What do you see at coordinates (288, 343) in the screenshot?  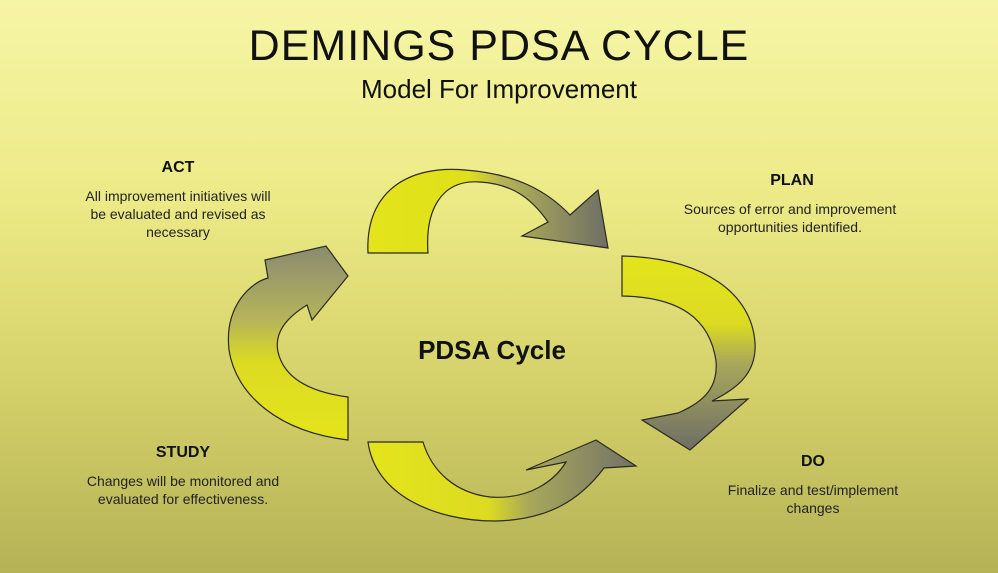 I see `cycle-arrow-left` at bounding box center [288, 343].